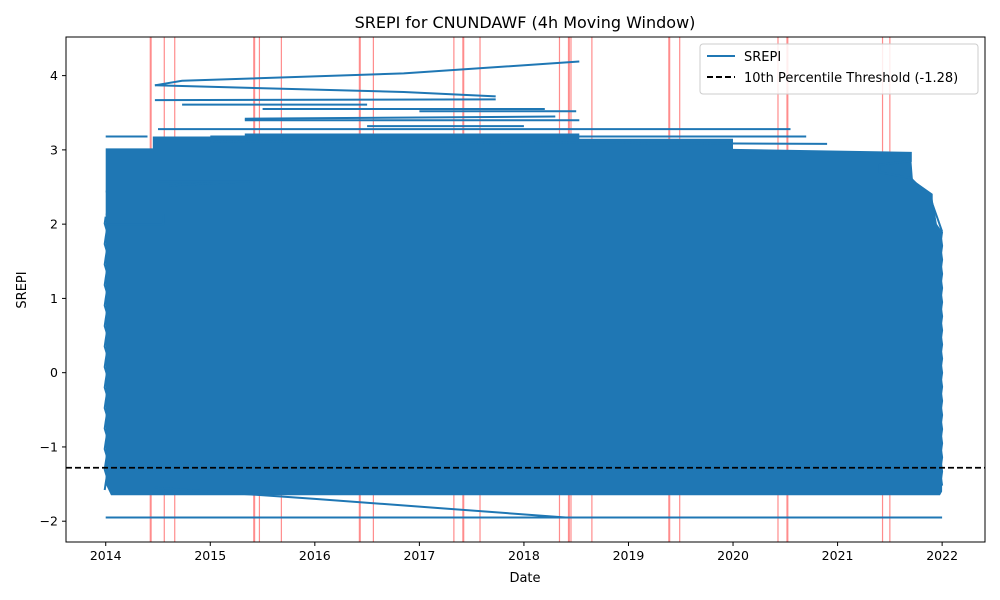 This screenshot has width=1000, height=600. What do you see at coordinates (54, 75) in the screenshot?
I see `y-tick-label: 4` at bounding box center [54, 75].